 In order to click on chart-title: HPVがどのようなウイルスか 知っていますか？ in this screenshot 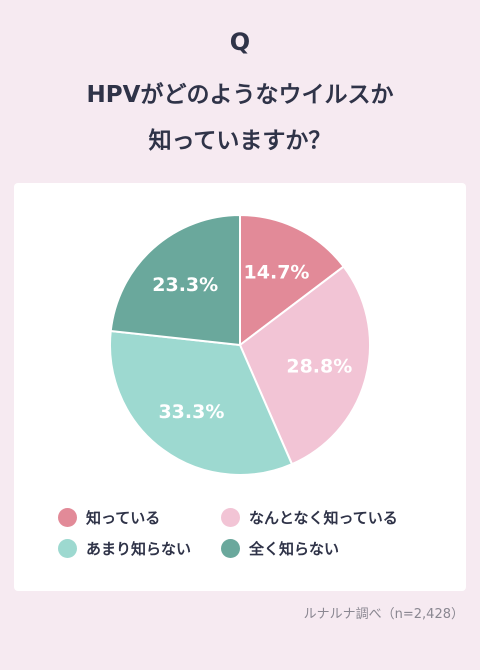, I will do `click(240, 118)`.